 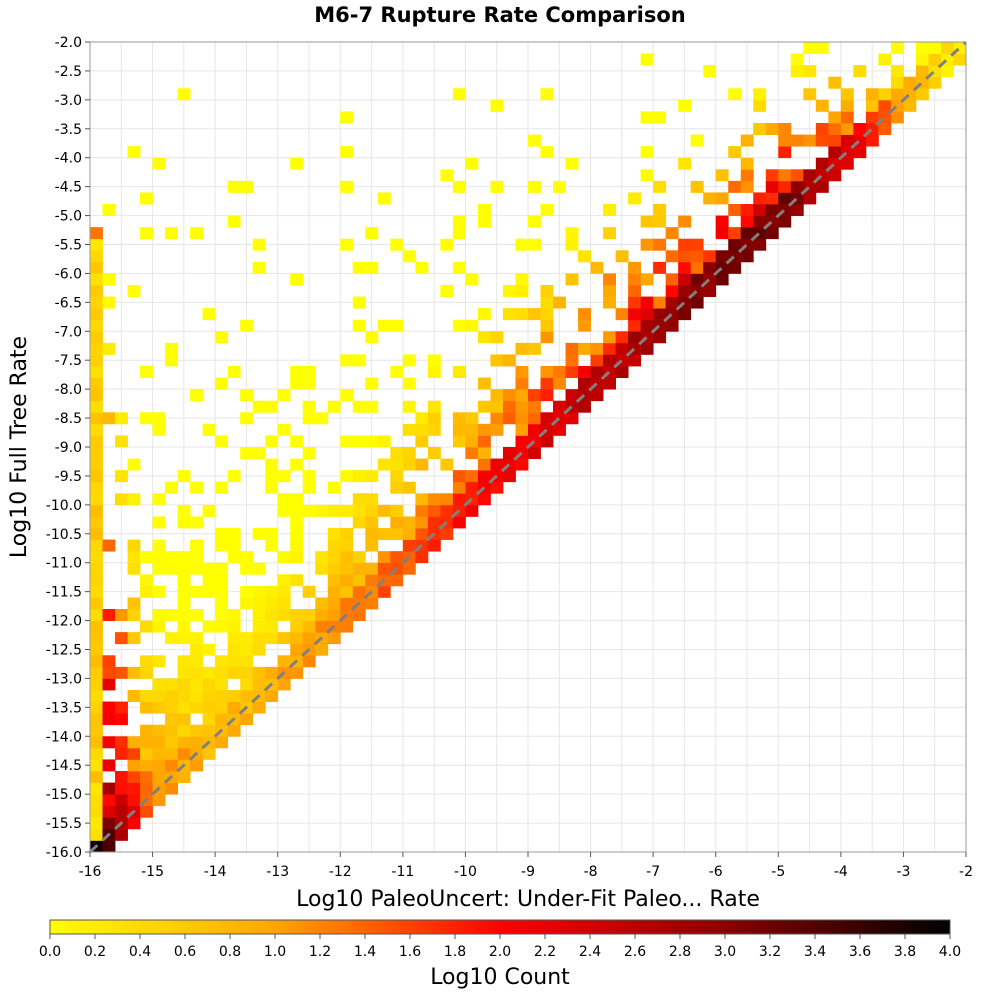 What do you see at coordinates (64, 795) in the screenshot?
I see `y-tick-label: -15.0` at bounding box center [64, 795].